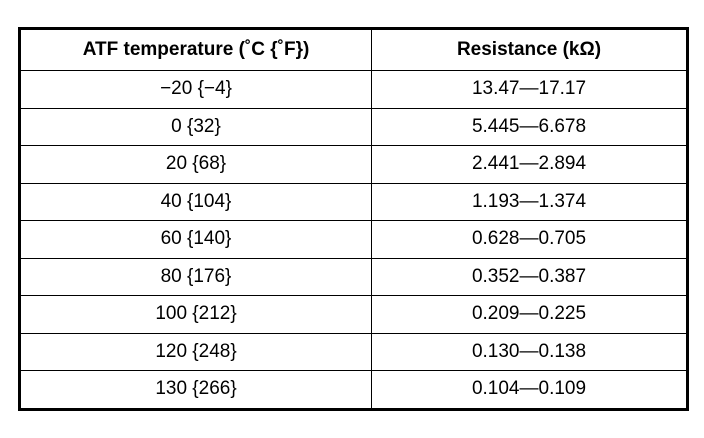  Describe the element at coordinates (195, 49) in the screenshot. I see `header-cell: ATF temperature (˚C {˚F})` at that location.